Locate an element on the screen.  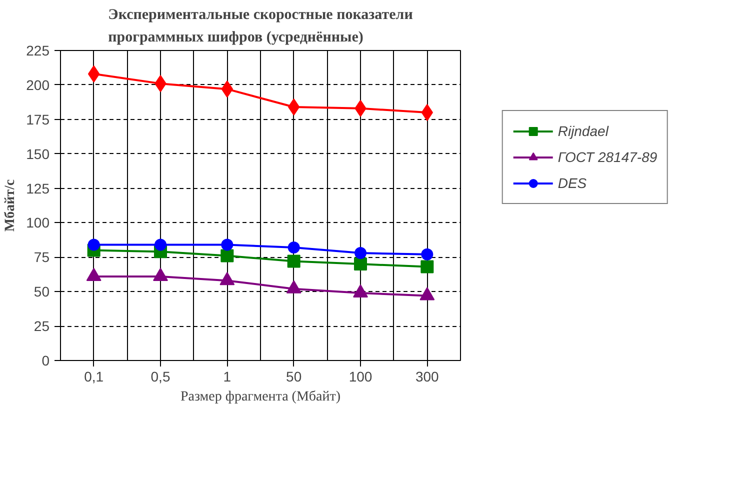
x-tick-label: 1 is located at coordinates (227, 376).